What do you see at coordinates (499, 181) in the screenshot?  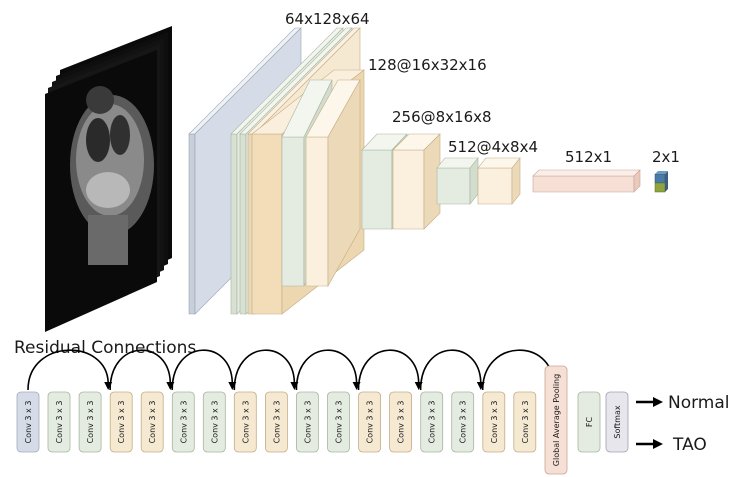 I see `block-conv4b` at bounding box center [499, 181].